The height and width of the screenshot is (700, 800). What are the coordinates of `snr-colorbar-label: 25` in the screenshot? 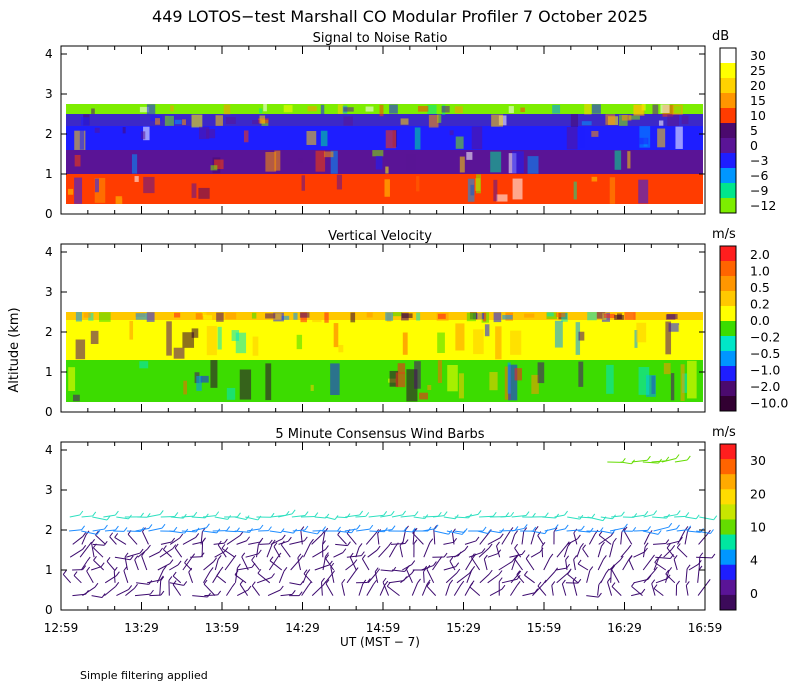 It's located at (758, 70).